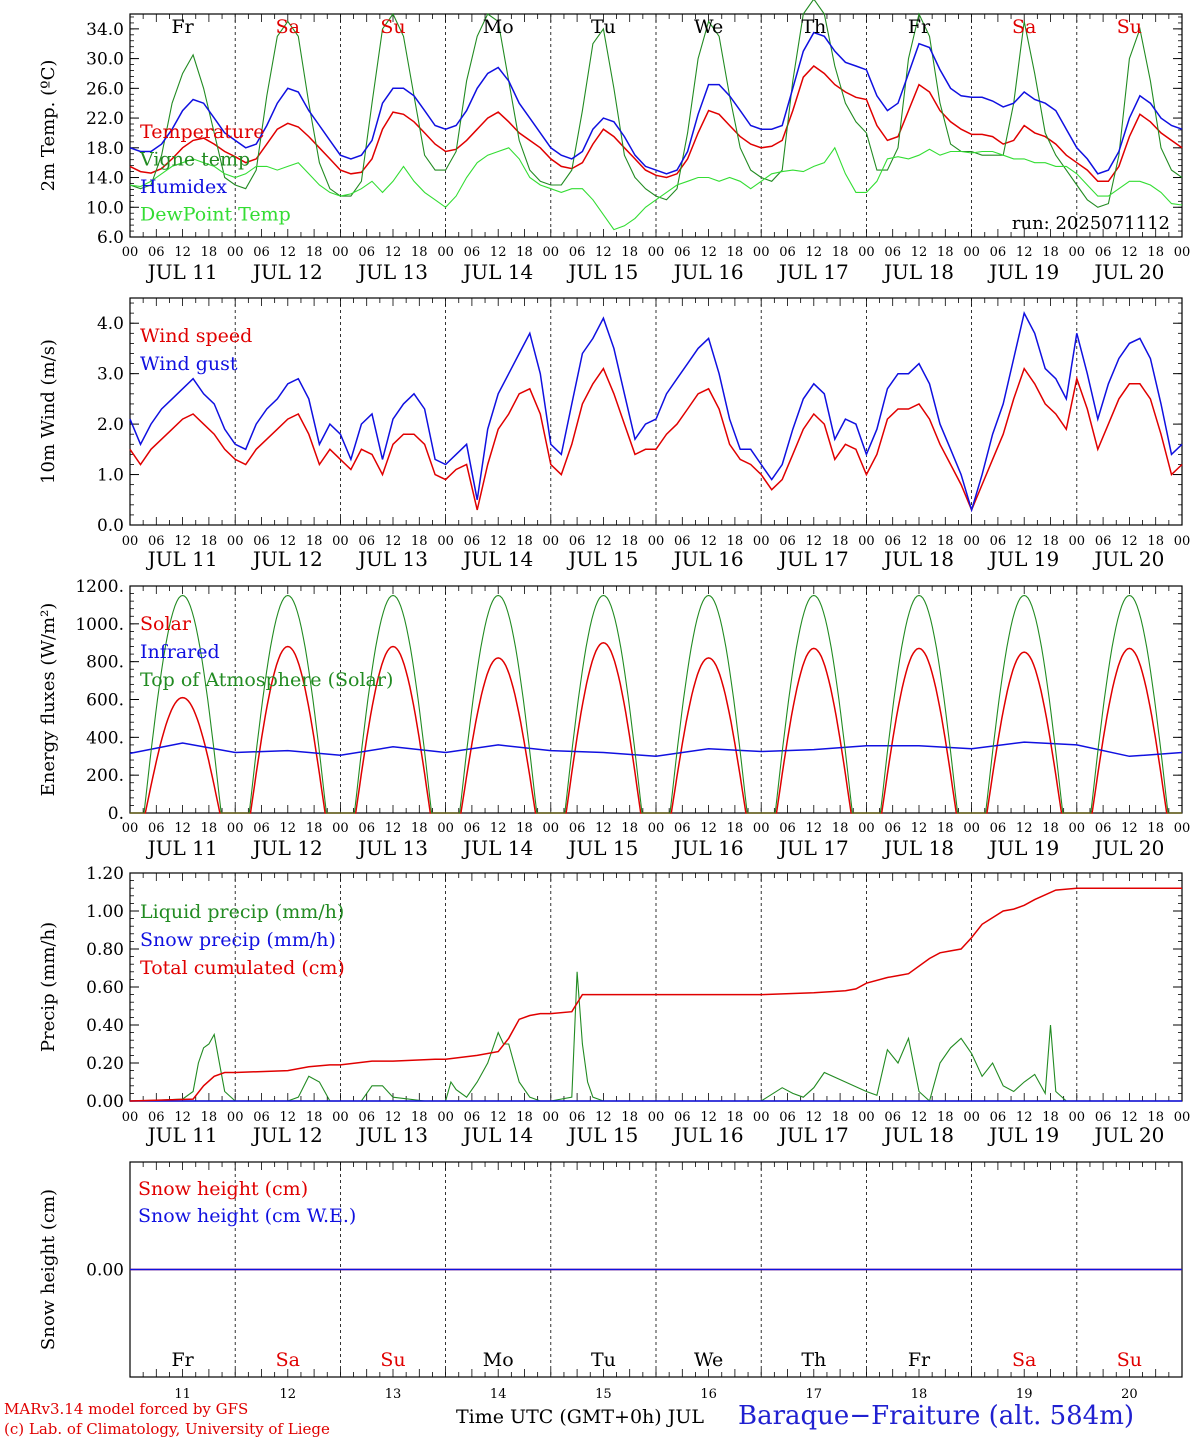 The height and width of the screenshot is (1440, 1194). Describe the element at coordinates (656, 749) in the screenshot. I see `series-line-infrared` at that location.